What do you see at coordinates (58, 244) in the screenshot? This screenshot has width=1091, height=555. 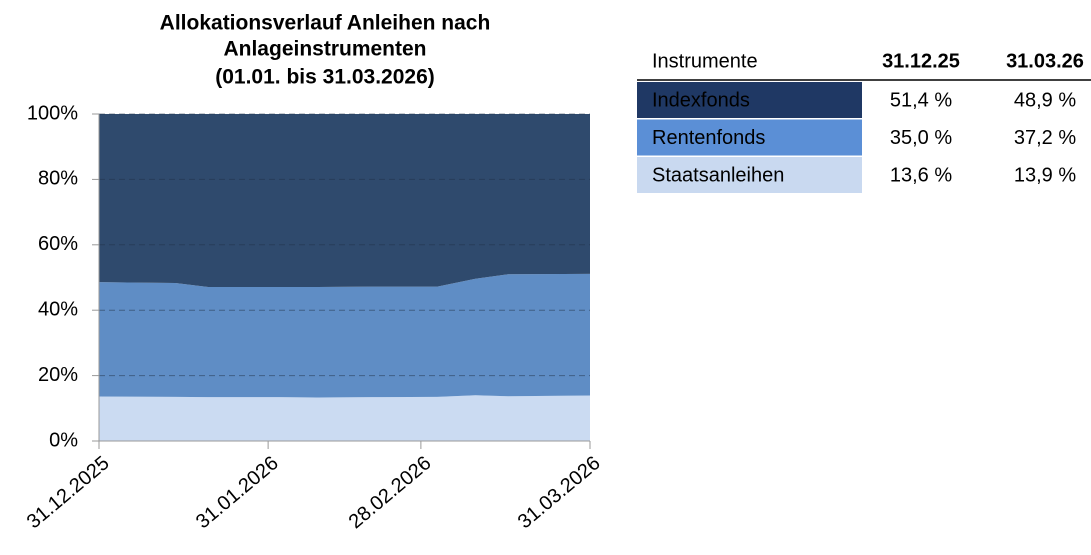 I see `y-tick-label: 60%` at bounding box center [58, 244].